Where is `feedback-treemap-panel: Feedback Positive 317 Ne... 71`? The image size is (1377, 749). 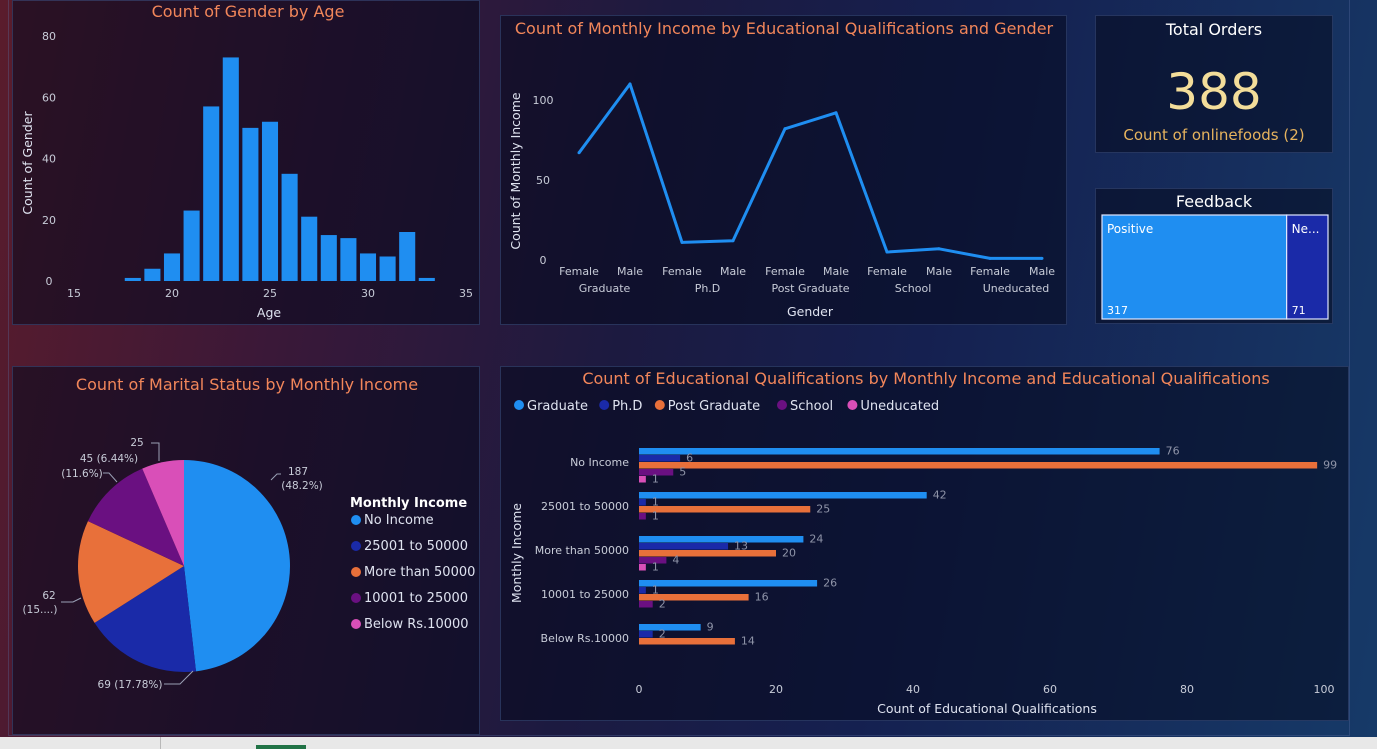
feedback-treemap-panel: Feedback Positive 317 Ne... 71 is located at coordinates (1214, 256).